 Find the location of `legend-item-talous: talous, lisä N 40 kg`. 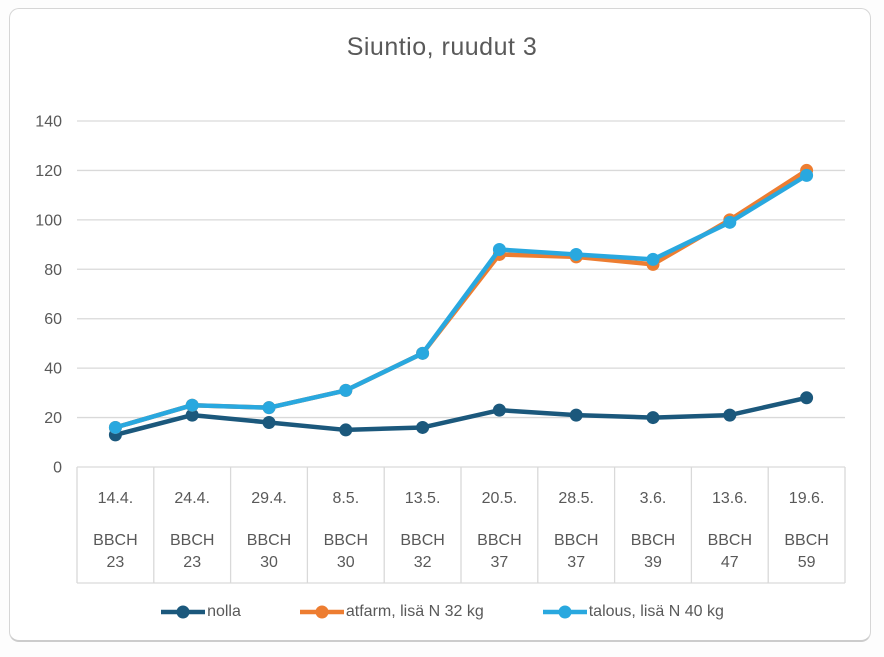

legend-item-talous: talous, lisä N 40 kg is located at coordinates (633, 612).